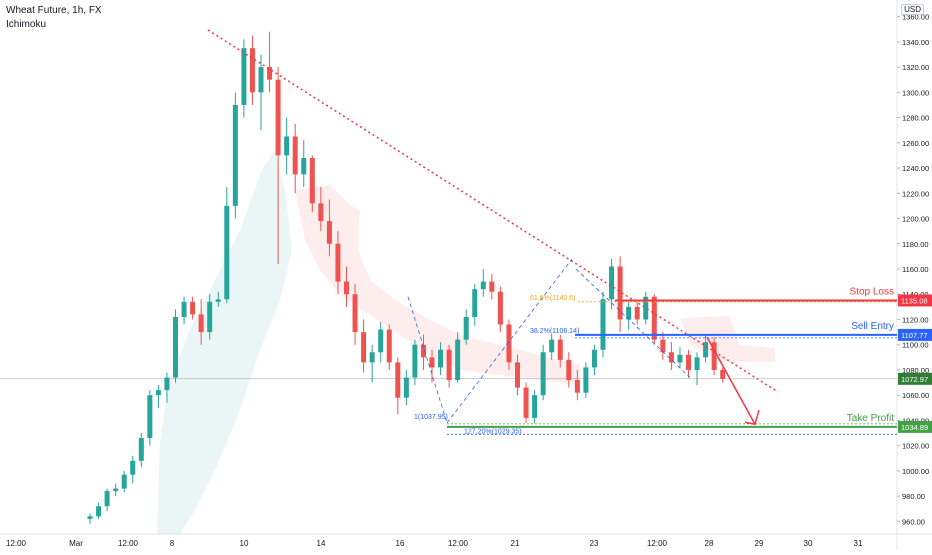 This screenshot has width=932, height=555. What do you see at coordinates (915, 92) in the screenshot?
I see `y-tick-label: 1300.00` at bounding box center [915, 92].